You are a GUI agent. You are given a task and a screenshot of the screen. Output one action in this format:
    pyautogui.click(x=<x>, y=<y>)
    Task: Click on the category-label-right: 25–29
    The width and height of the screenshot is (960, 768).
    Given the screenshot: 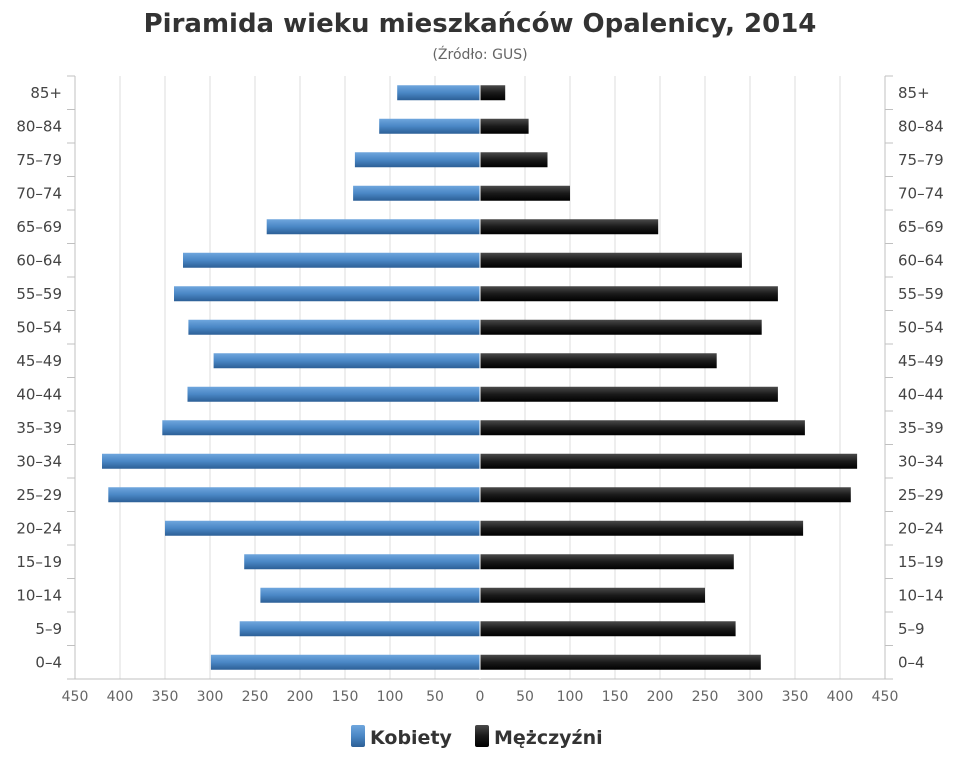 What is the action you would take?
    pyautogui.click(x=921, y=495)
    